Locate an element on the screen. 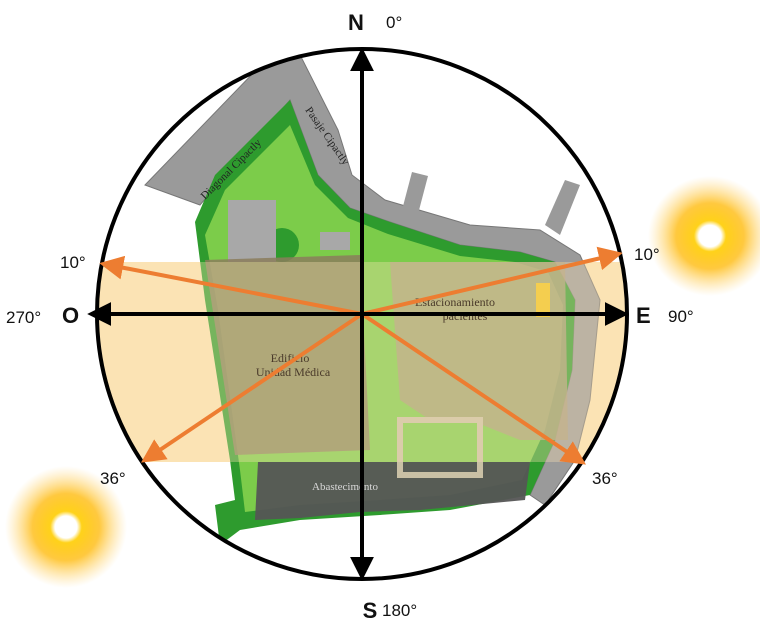  plaza is located at coordinates (252, 231).